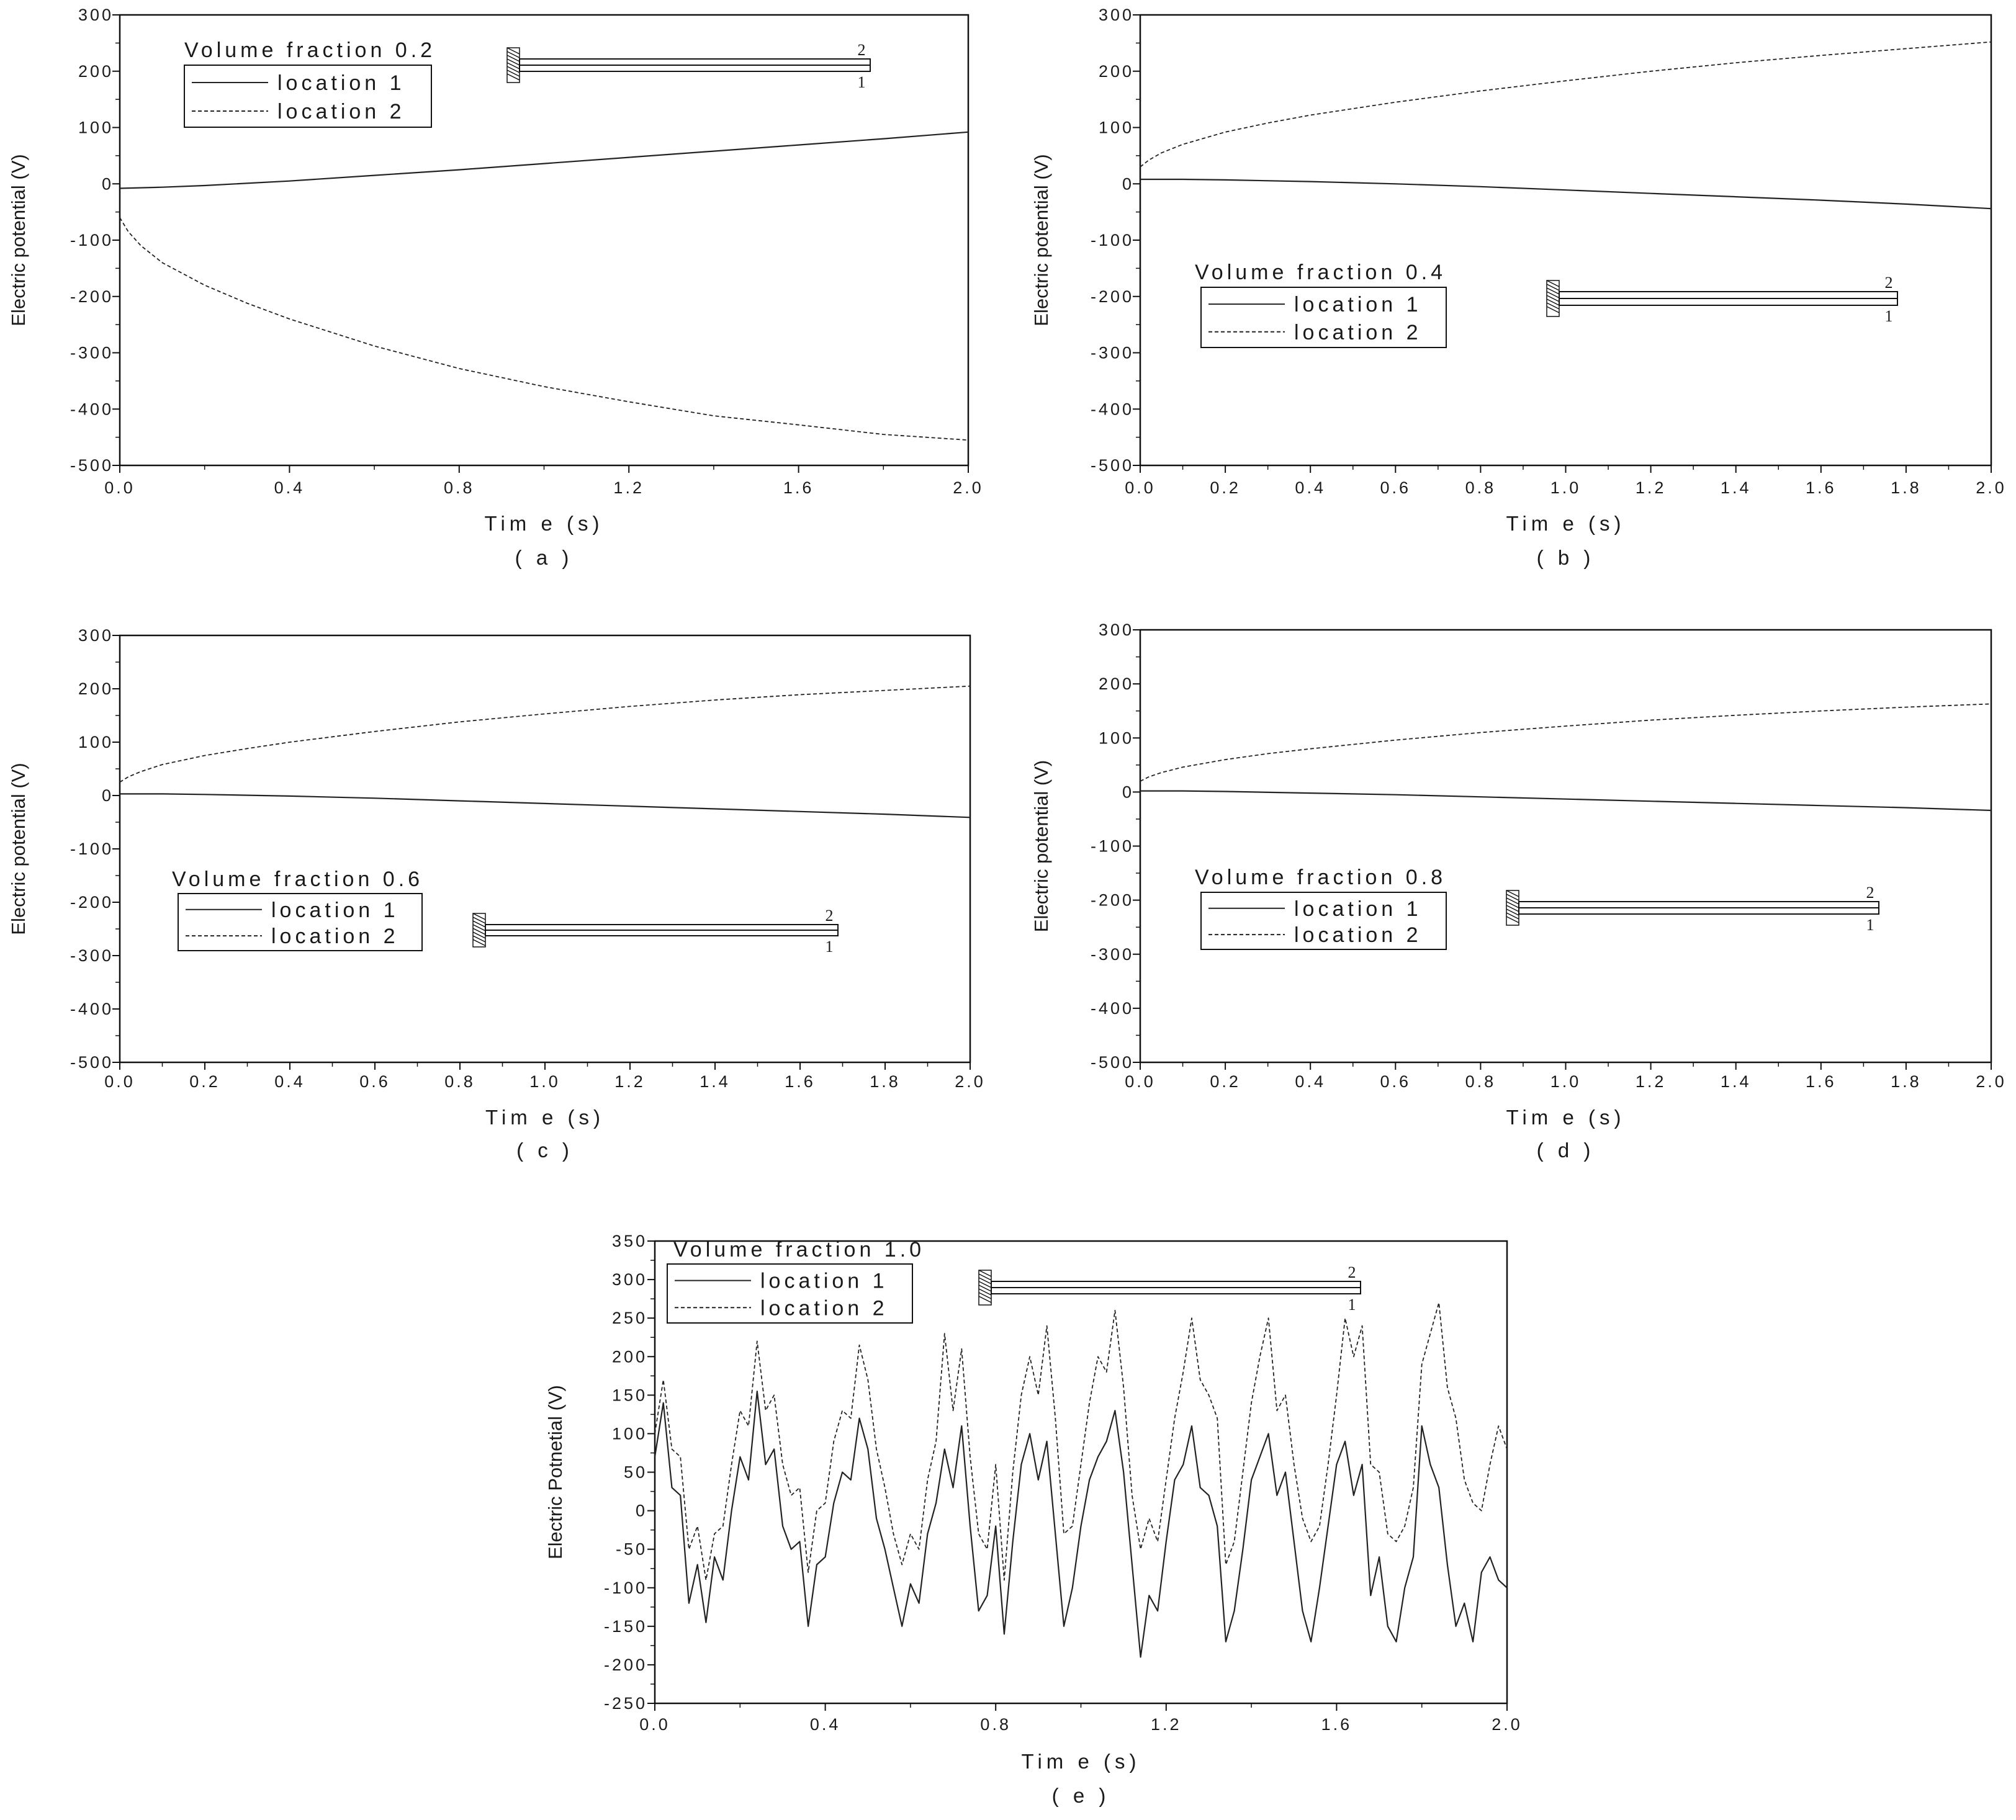 The height and width of the screenshot is (1820, 2016). I want to click on y-tick-label: 350, so click(629, 1241).